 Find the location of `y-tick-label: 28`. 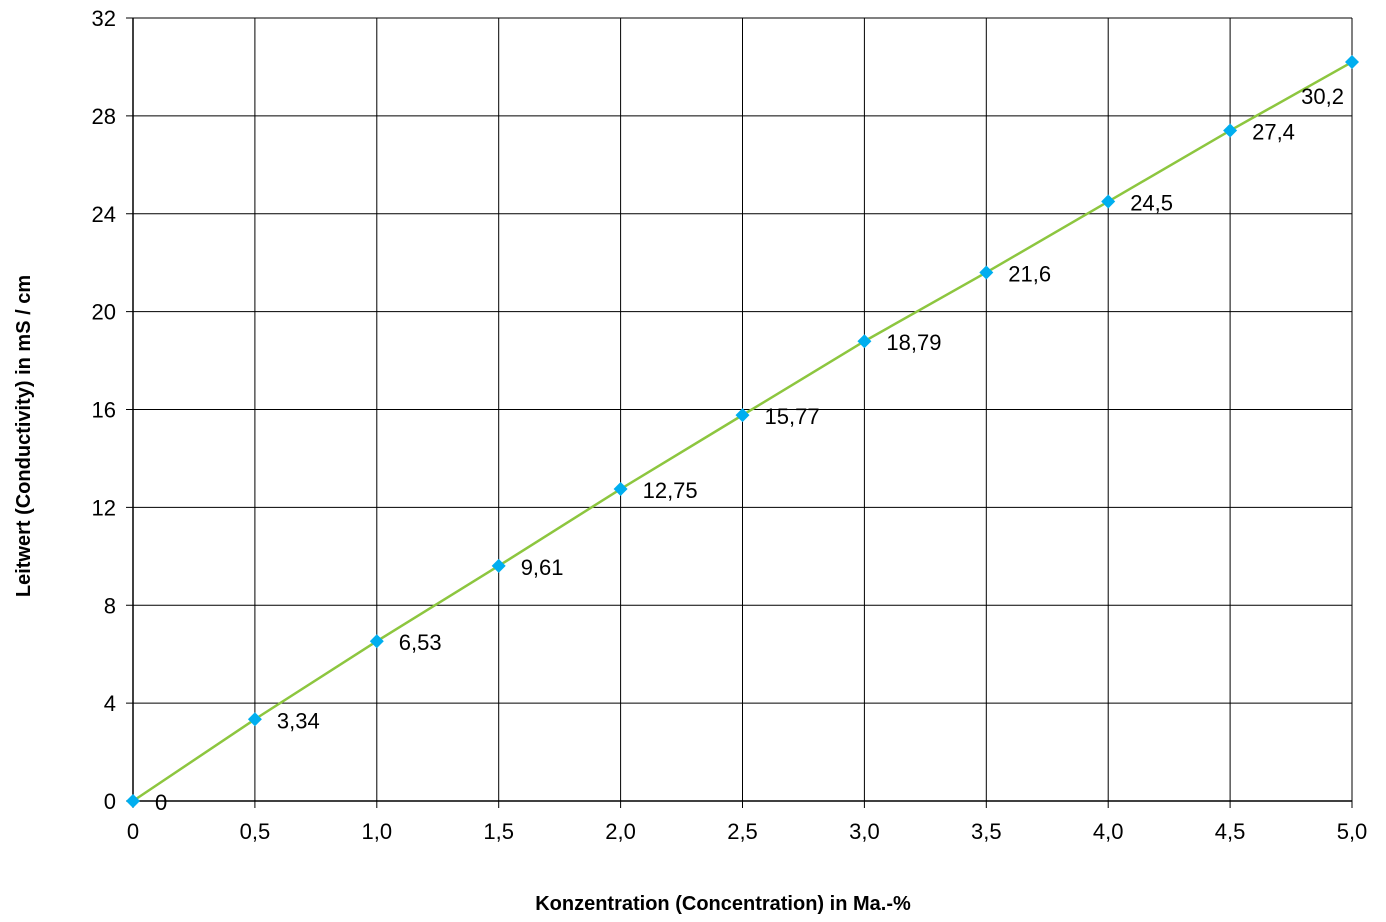

y-tick-label: 28 is located at coordinates (104, 116).